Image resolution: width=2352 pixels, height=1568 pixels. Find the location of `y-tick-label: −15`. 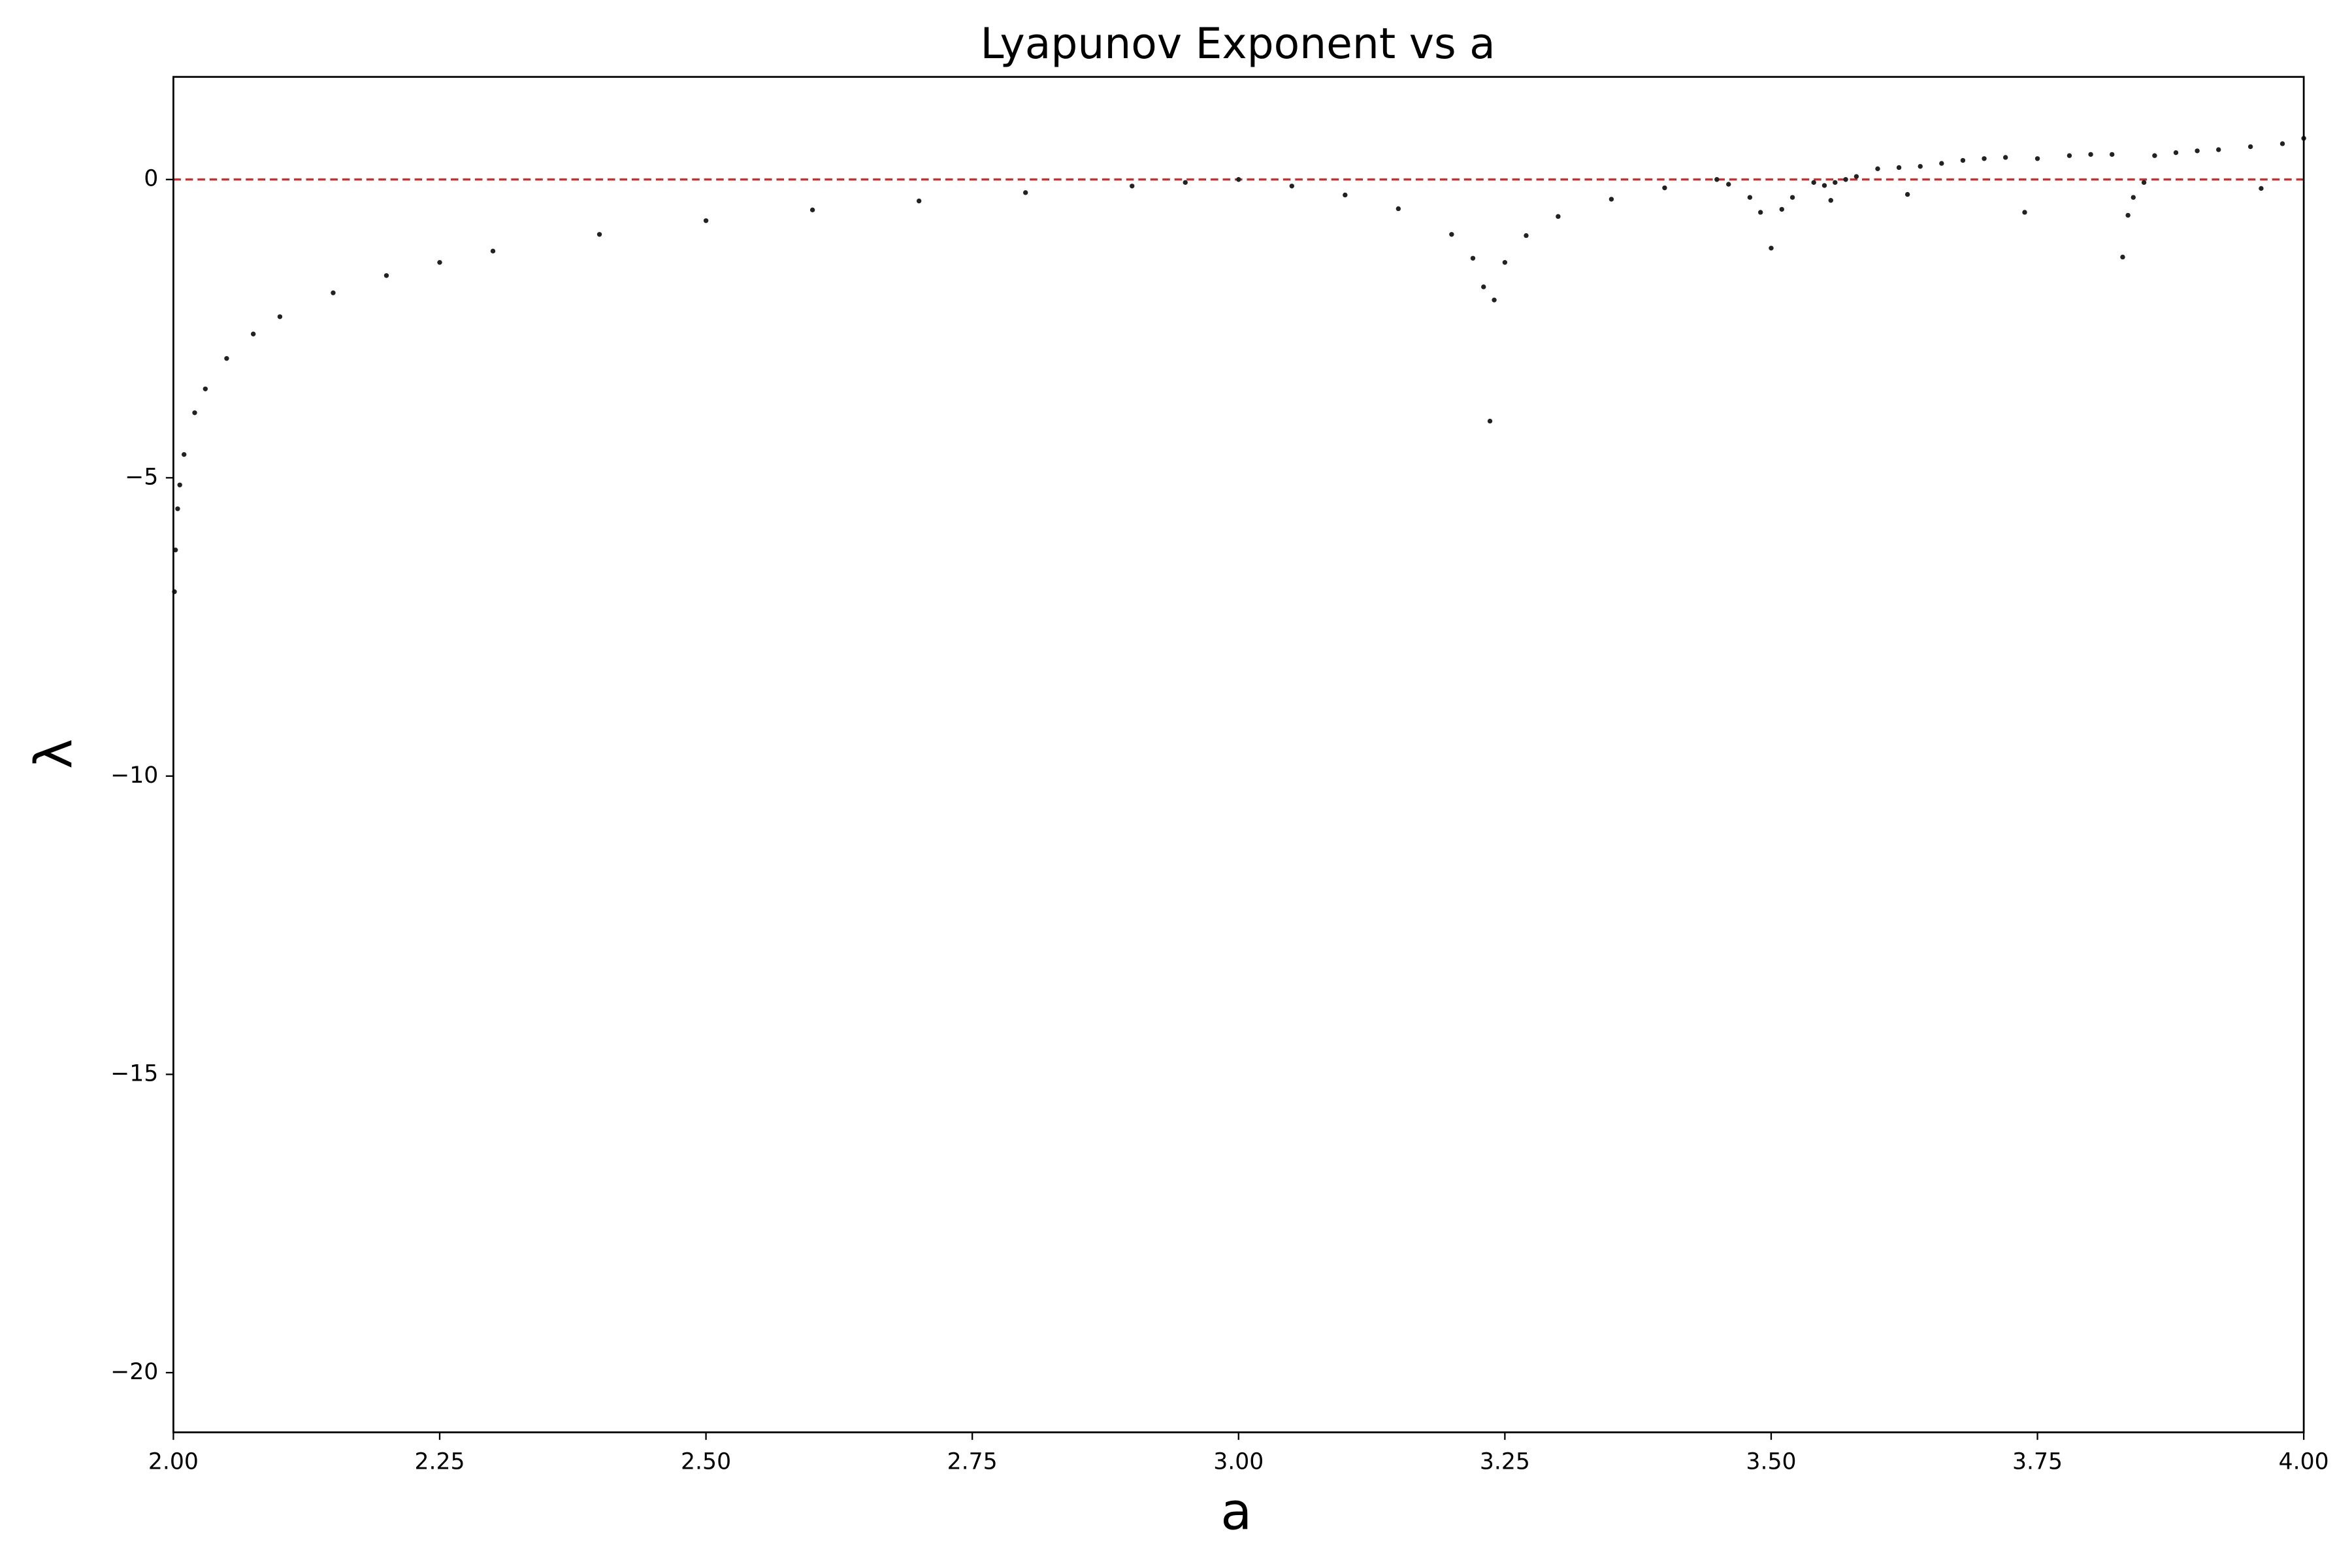

y-tick-label: −15 is located at coordinates (134, 1073).